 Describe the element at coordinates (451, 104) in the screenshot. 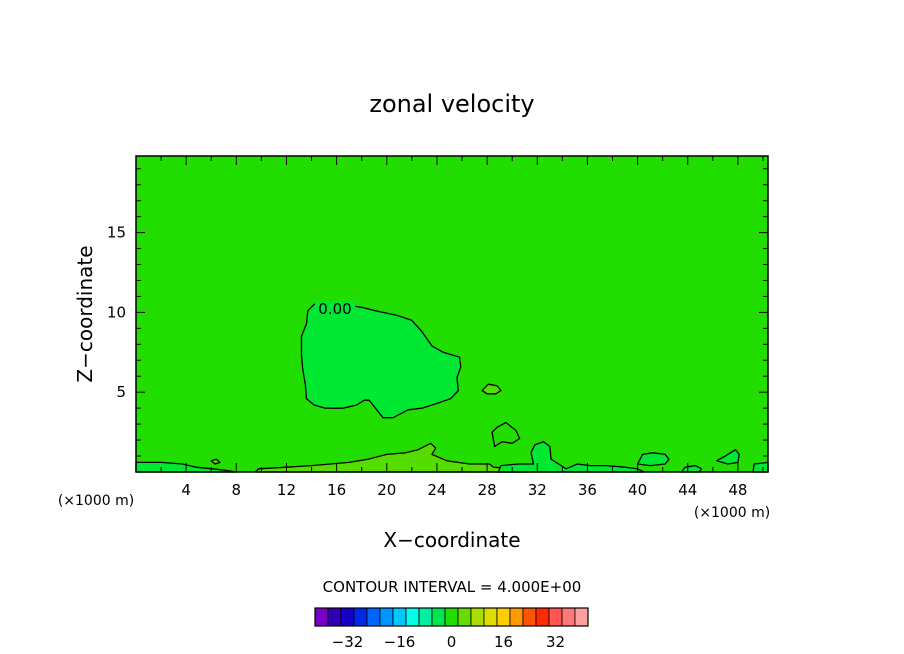

I see `chart-title: zonal velocity` at that location.